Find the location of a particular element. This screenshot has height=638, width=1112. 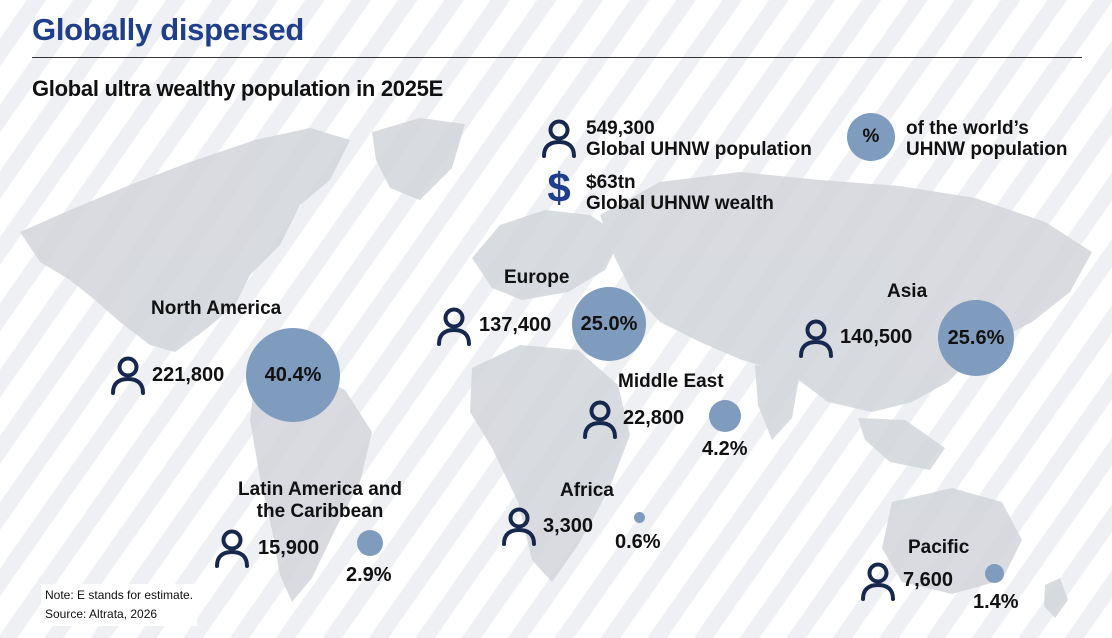

source-text: Source: Altrata, 2026 is located at coordinates (101, 614).